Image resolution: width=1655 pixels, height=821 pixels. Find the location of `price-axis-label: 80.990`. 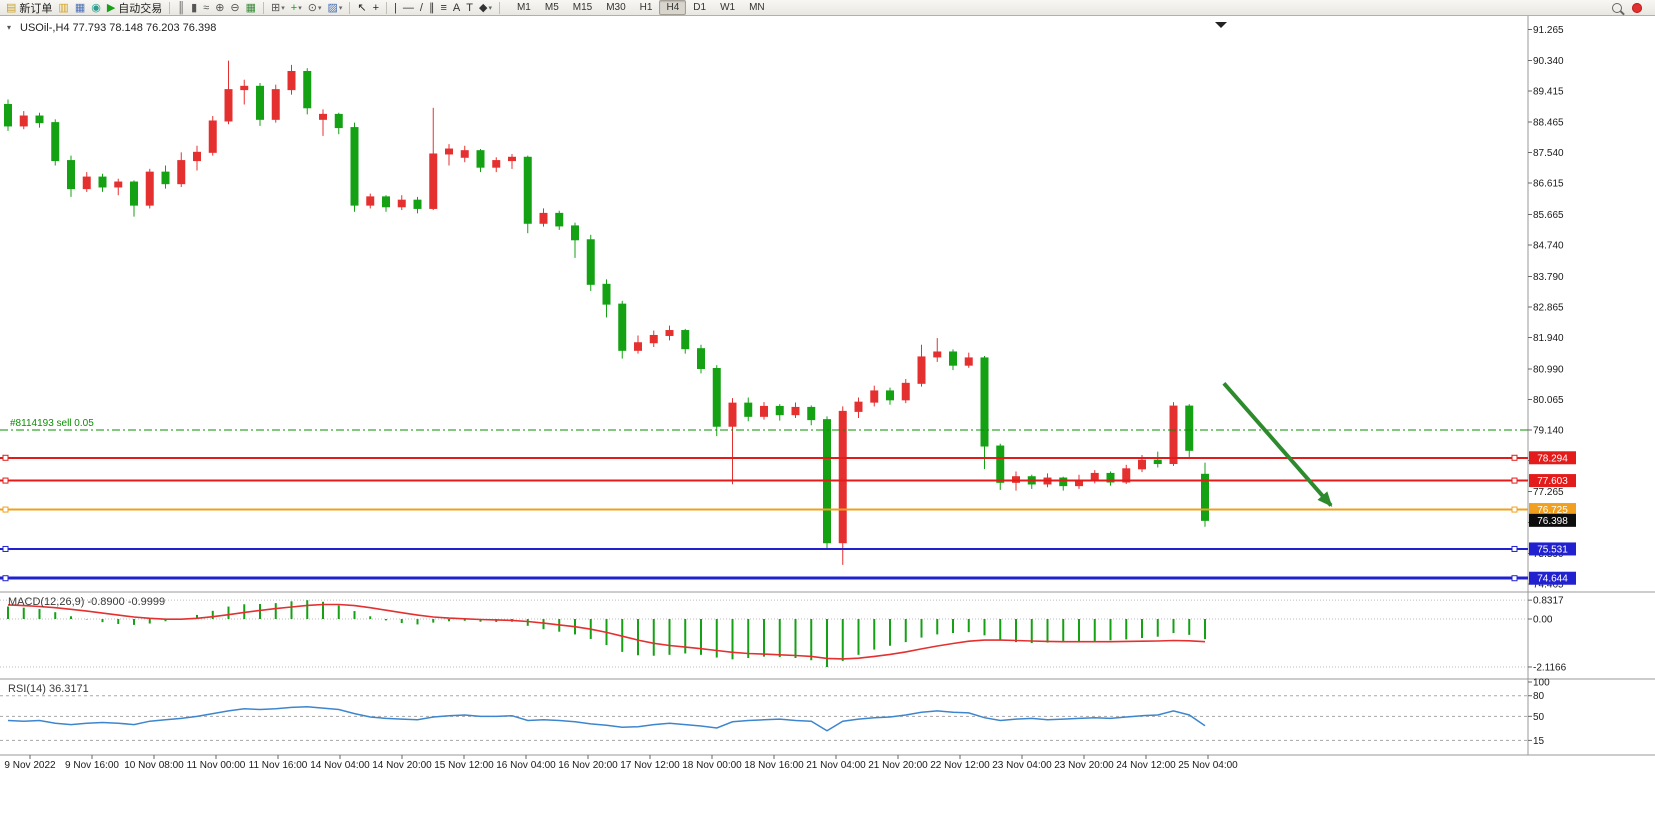

price-axis-label: 80.990 is located at coordinates (1548, 369).